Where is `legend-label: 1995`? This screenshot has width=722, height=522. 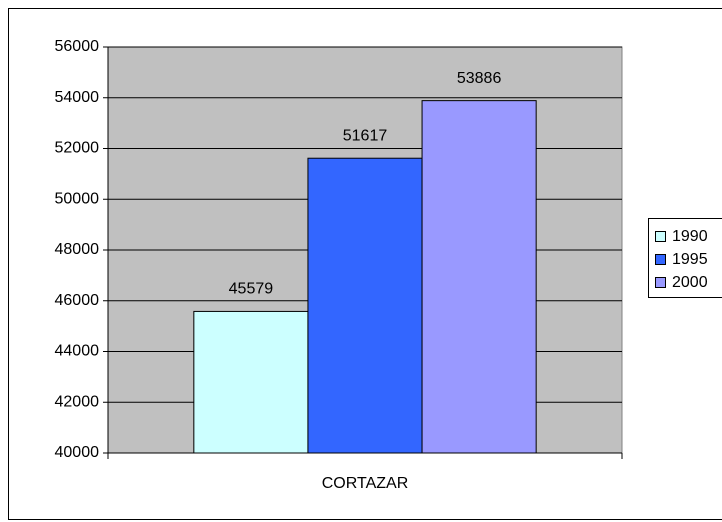
legend-label: 1995 is located at coordinates (690, 259).